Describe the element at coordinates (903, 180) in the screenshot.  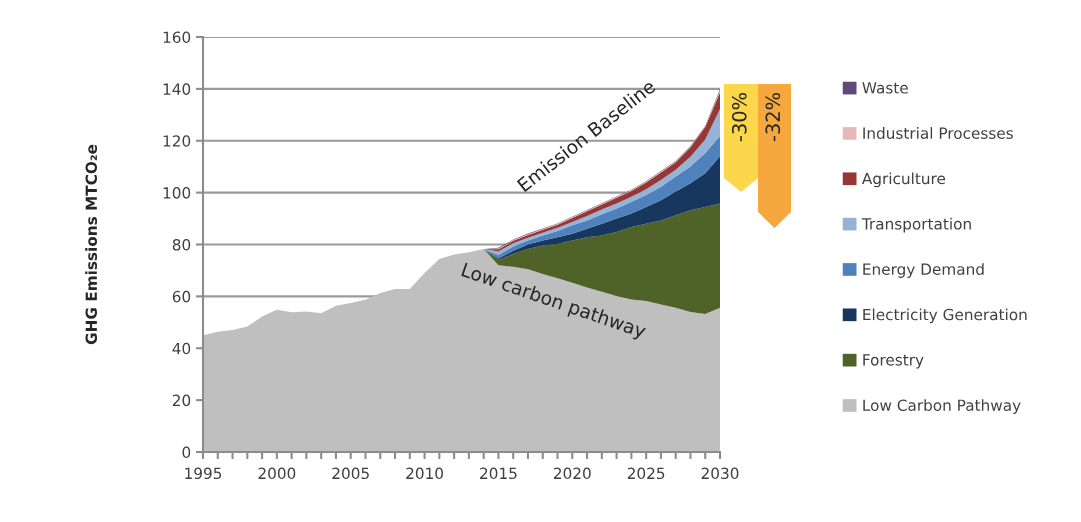
I see `legend-label: Agriculture` at that location.